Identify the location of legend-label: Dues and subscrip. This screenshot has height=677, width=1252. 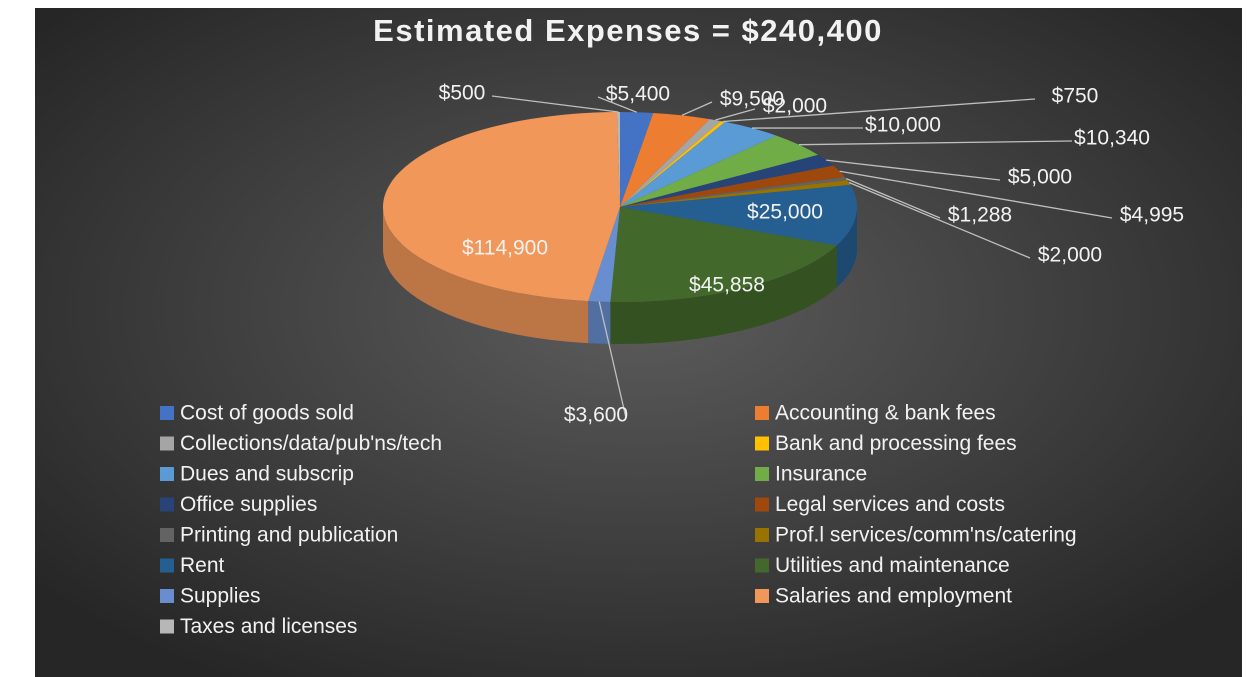
(267, 474).